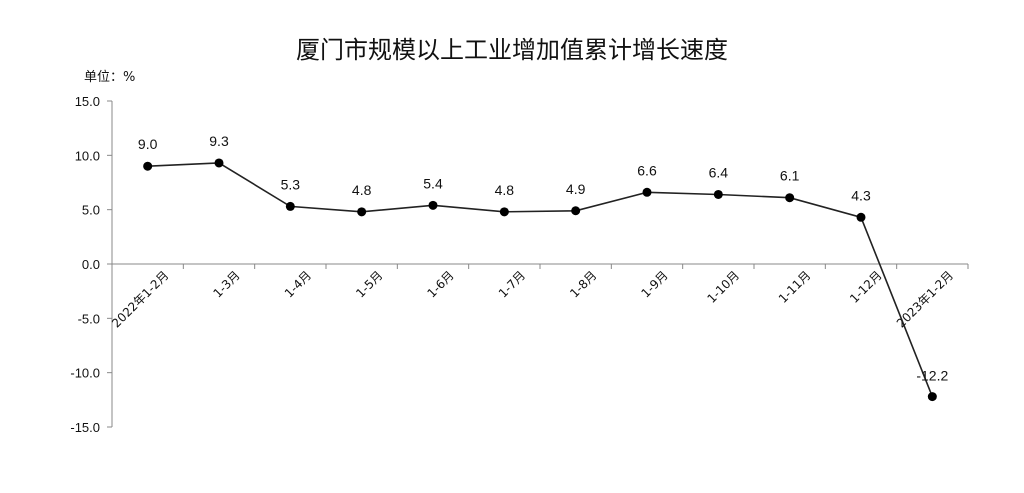 This screenshot has width=1024, height=493. Describe the element at coordinates (91, 210) in the screenshot. I see `y-tick-label: 5.0` at that location.